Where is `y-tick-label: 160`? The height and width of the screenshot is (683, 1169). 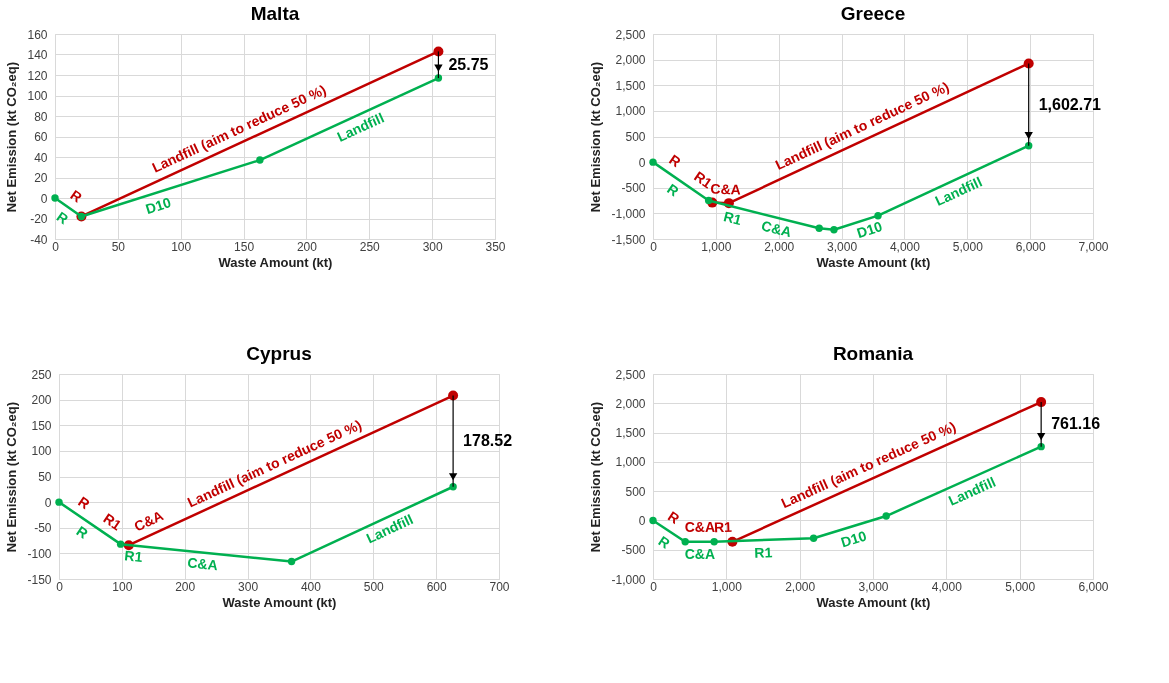 y-tick-label: 160 is located at coordinates (37, 34).